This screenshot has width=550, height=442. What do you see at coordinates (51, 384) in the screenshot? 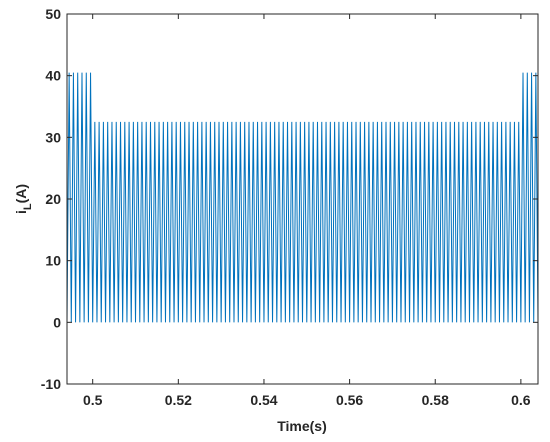
I see `y-tick-label: -10` at bounding box center [51, 384].